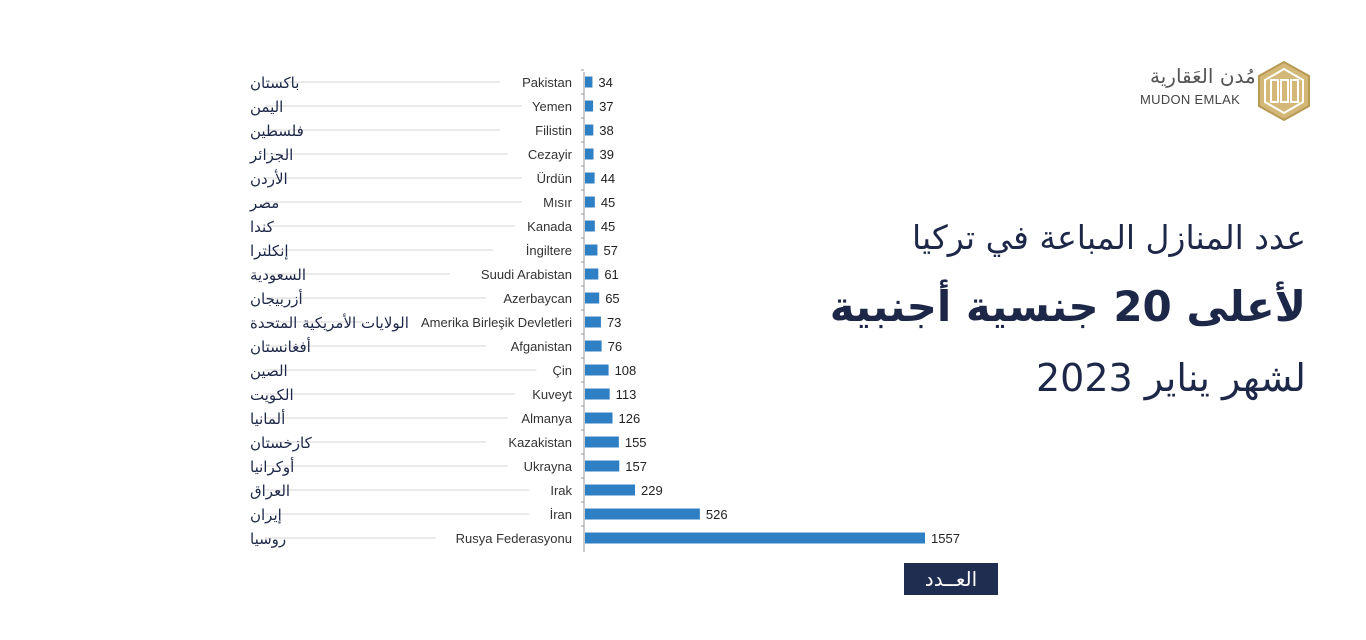  I want to click on arabic-category-label: الأردن, so click(269, 178).